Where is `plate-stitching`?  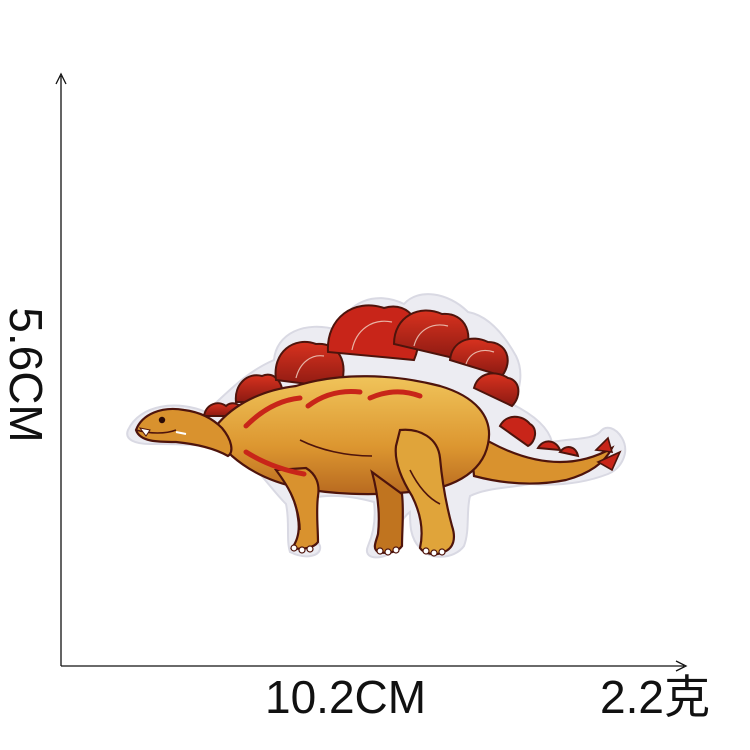
plate-stitching is located at coordinates (395, 349).